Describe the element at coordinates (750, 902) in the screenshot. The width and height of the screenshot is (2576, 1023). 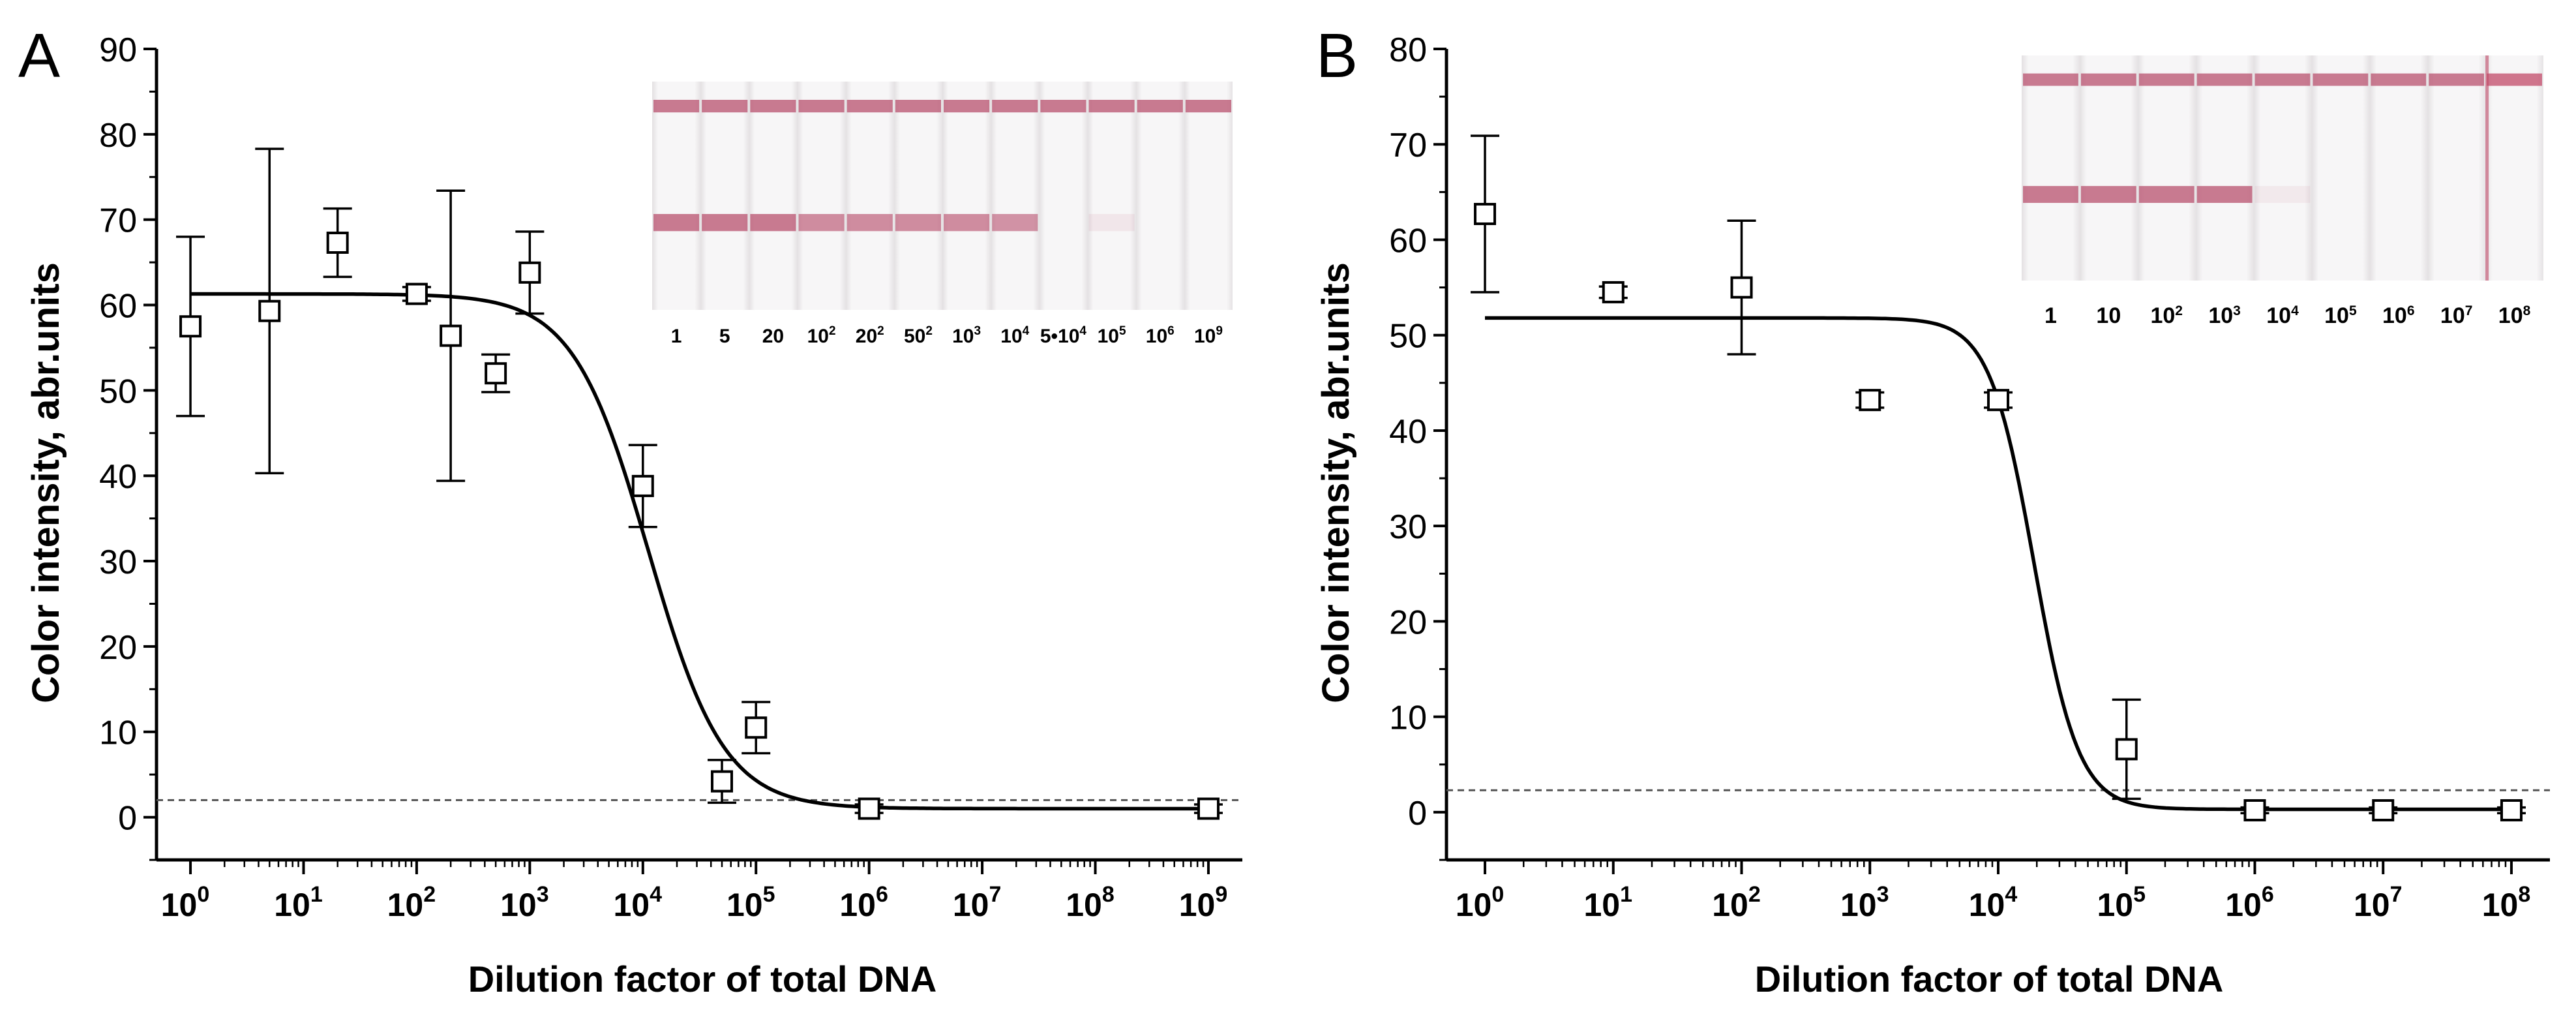
I see `x-tick-label: 10⁵` at that location.